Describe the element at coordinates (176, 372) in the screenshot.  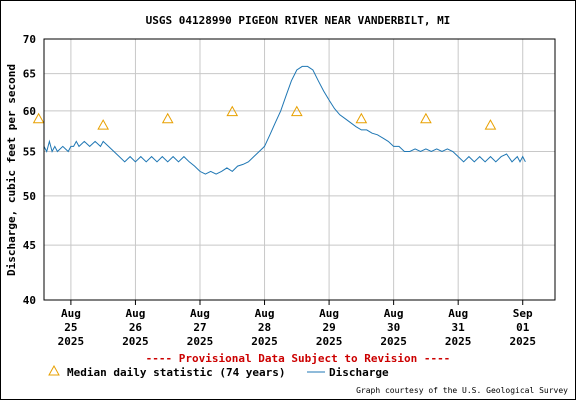
I see `legend-median-label: Median daily statistic (74 years)` at that location.